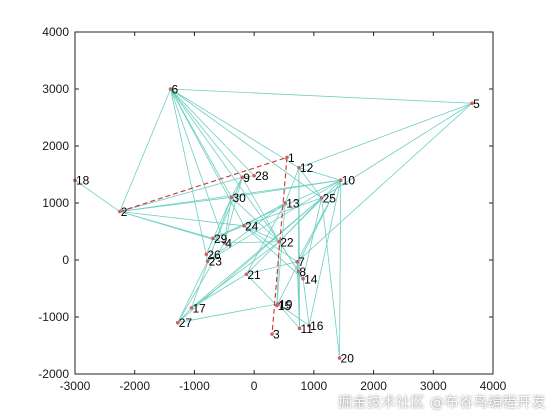 This screenshot has height=420, width=560. Describe the element at coordinates (75, 386) in the screenshot. I see `x-tick-label: -3000` at that location.